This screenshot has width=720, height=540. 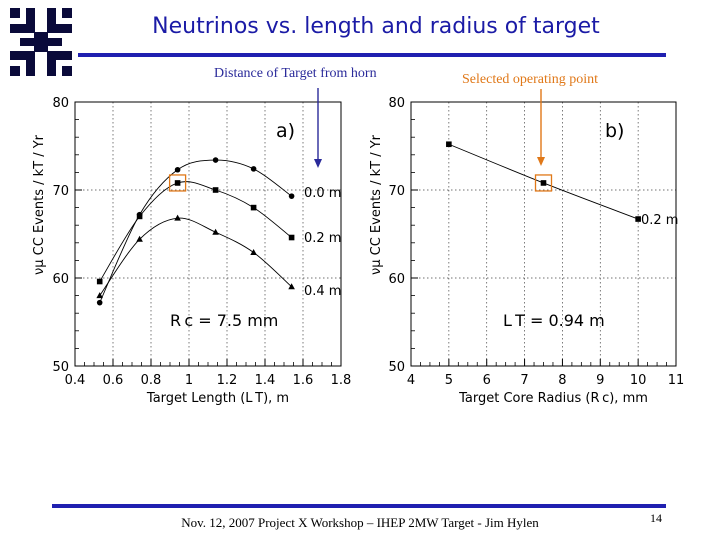 What do you see at coordinates (151, 380) in the screenshot?
I see `x-tick-label: 0.8` at bounding box center [151, 380].